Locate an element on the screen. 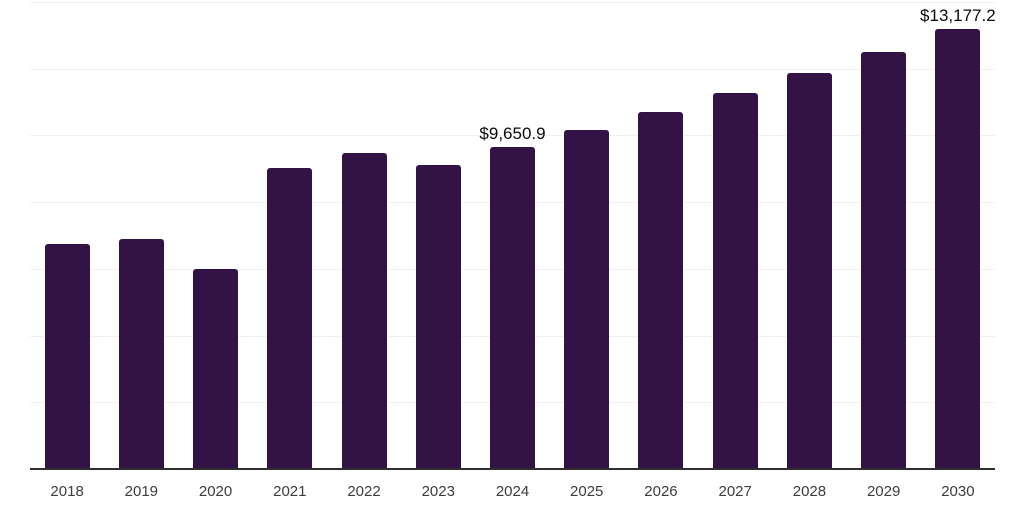 This screenshot has height=512, width=1024. bar-2018 is located at coordinates (67, 356).